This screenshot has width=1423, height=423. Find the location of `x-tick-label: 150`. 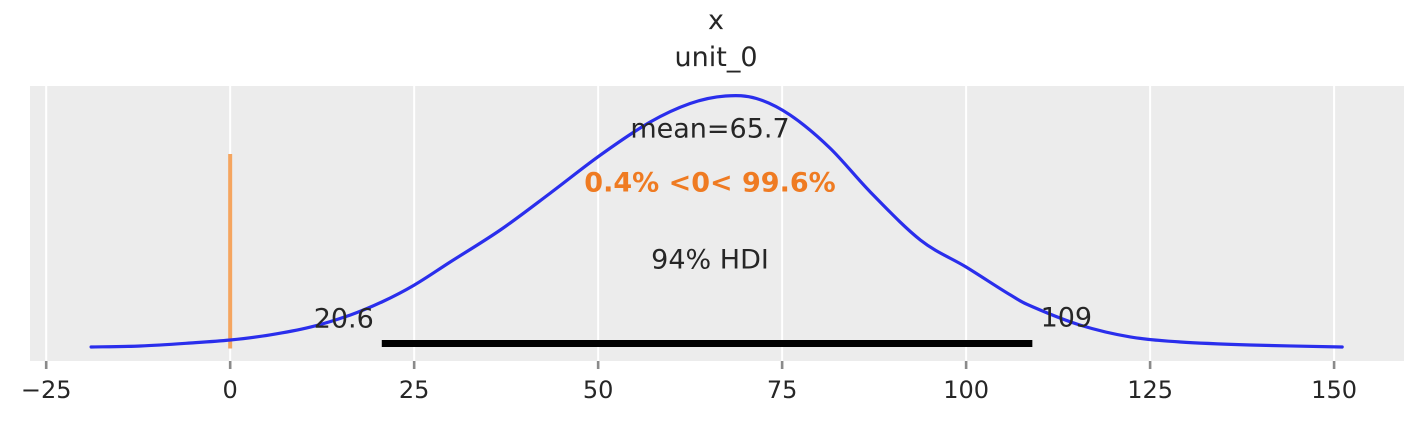

x-tick-label: 150 is located at coordinates (1334, 390).